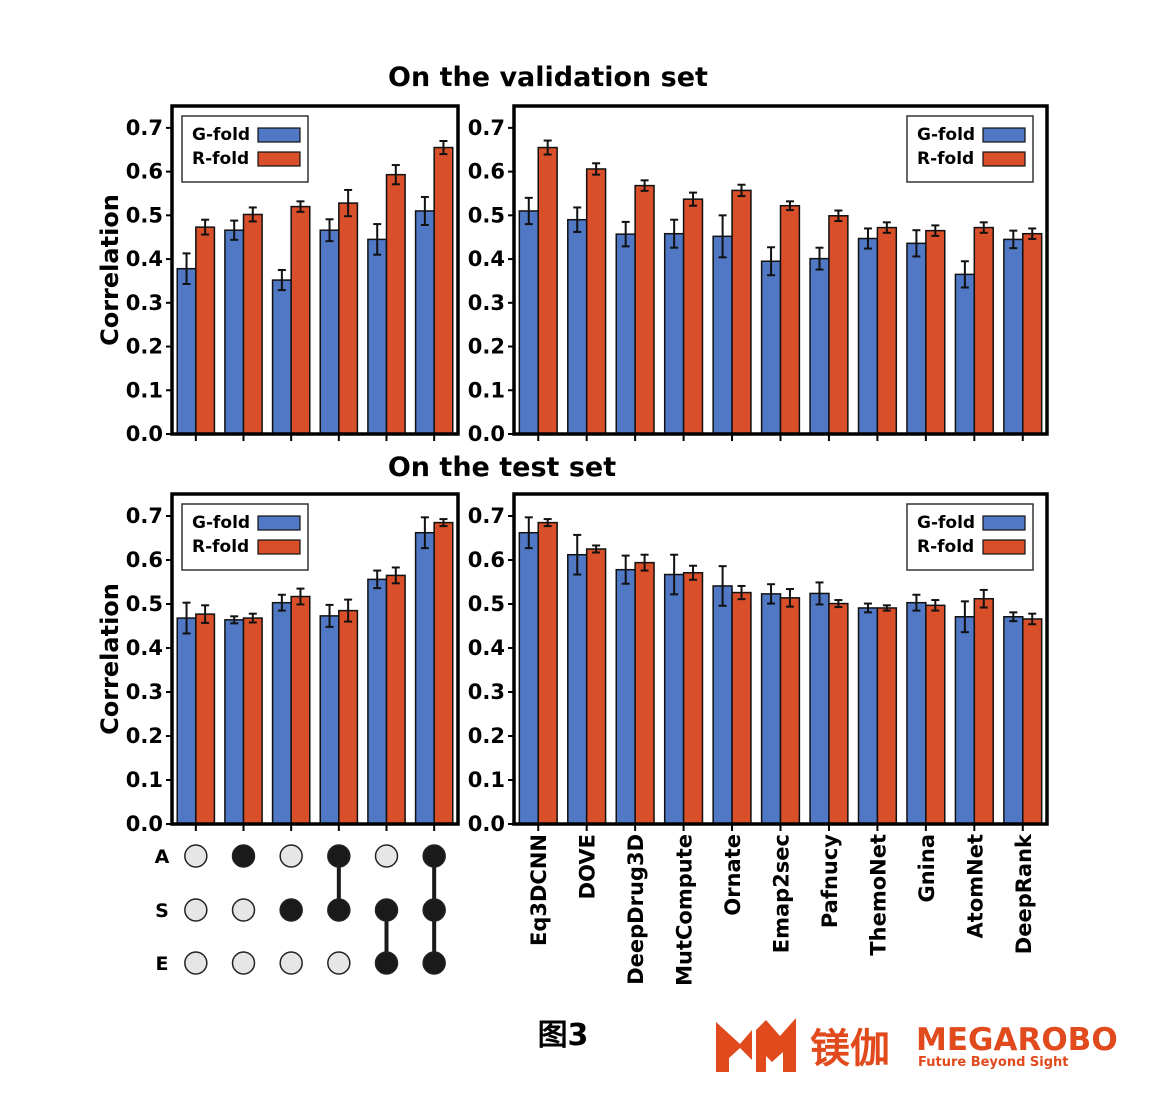  I want to click on category-label-6: Pafnucy, so click(830, 881).